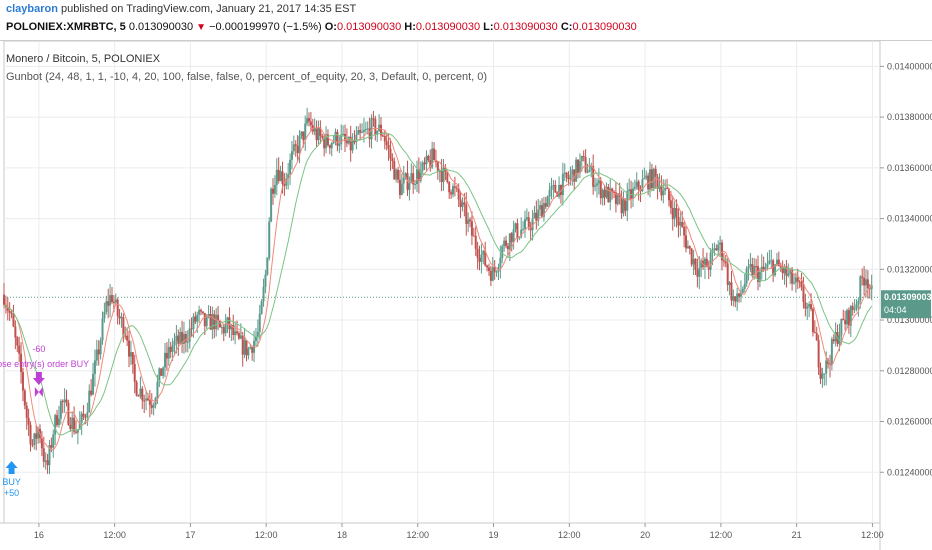  Describe the element at coordinates (909, 219) in the screenshot. I see `y-tick-label: 0.013400000` at that location.